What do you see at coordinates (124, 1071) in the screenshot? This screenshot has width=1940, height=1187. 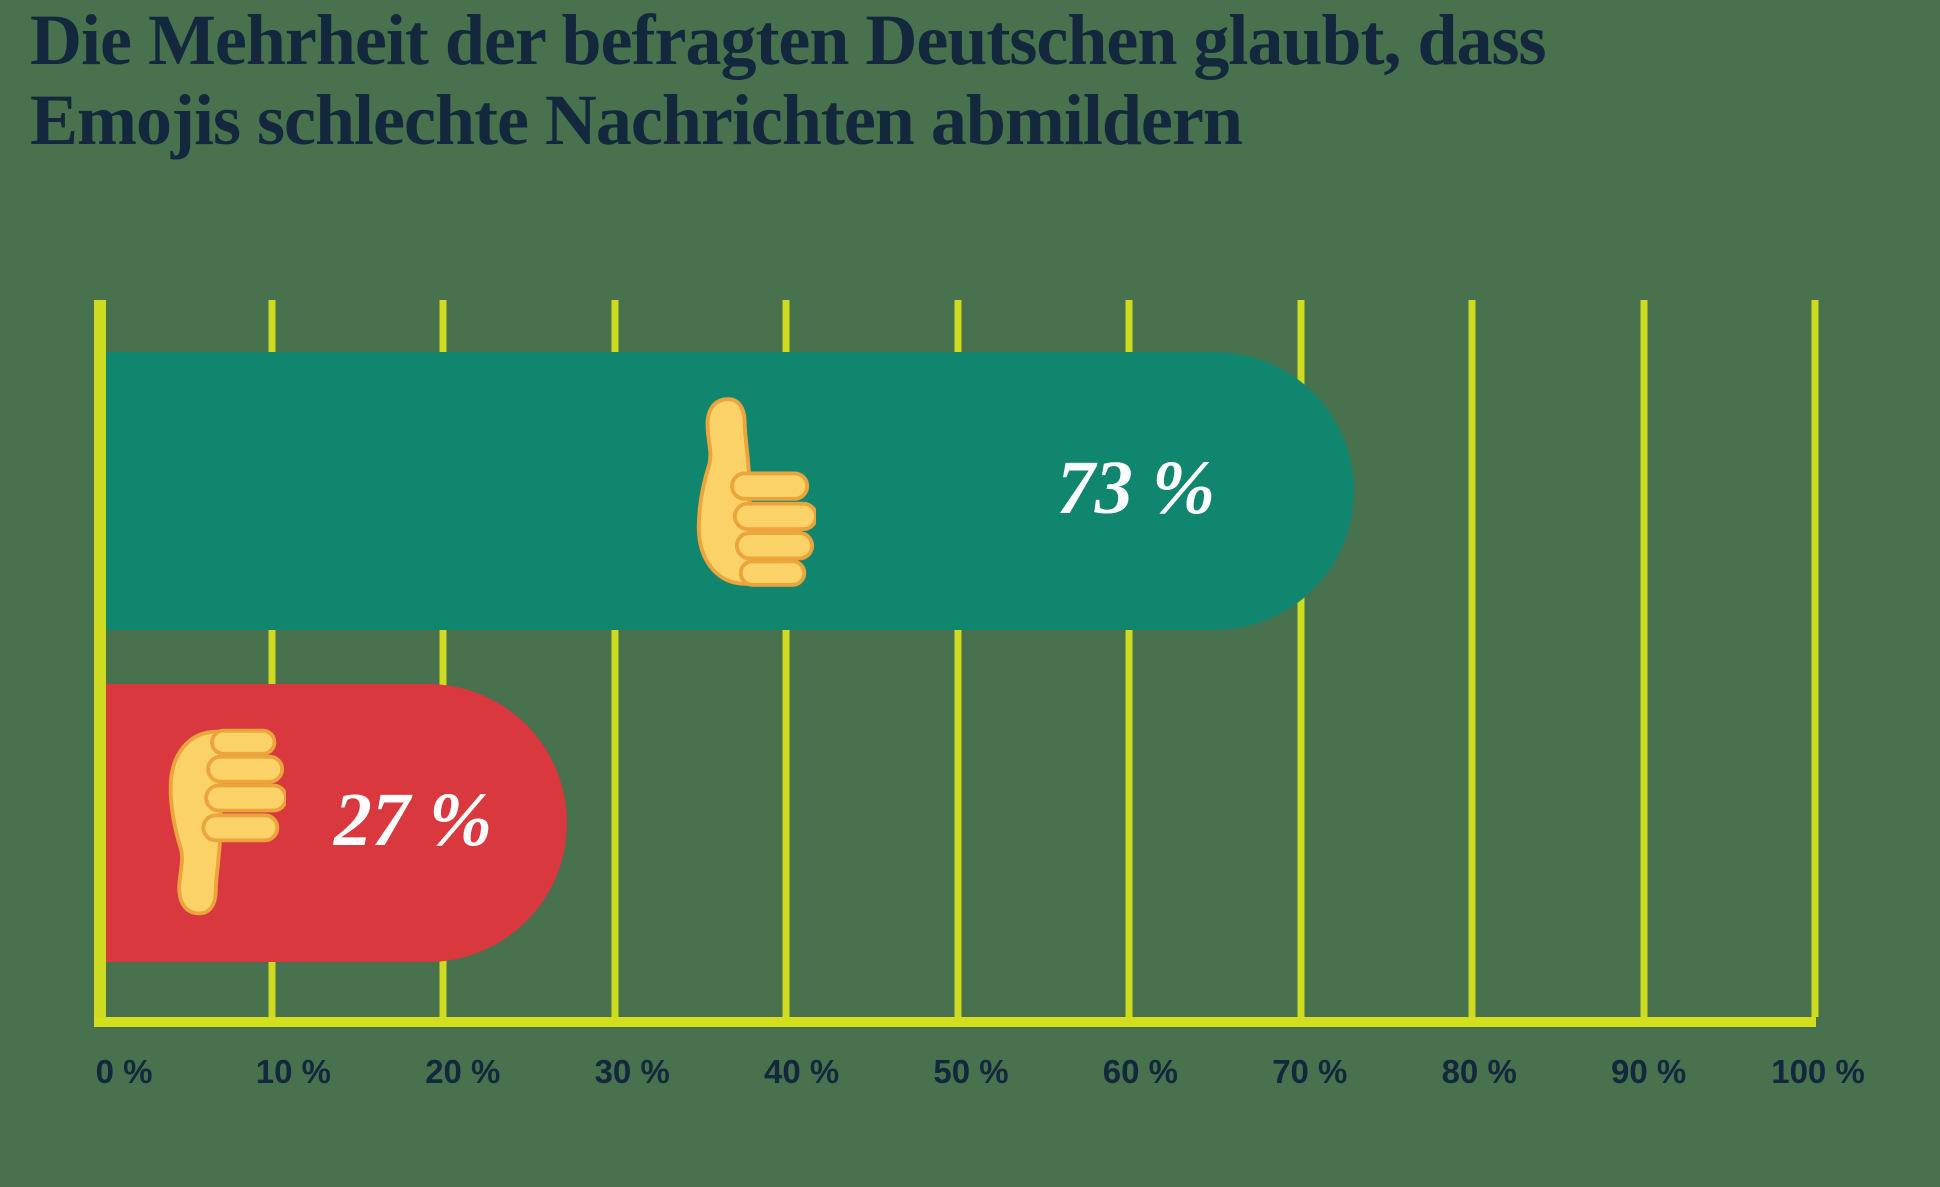 I see `x-tick-label-0: 0 %` at bounding box center [124, 1071].